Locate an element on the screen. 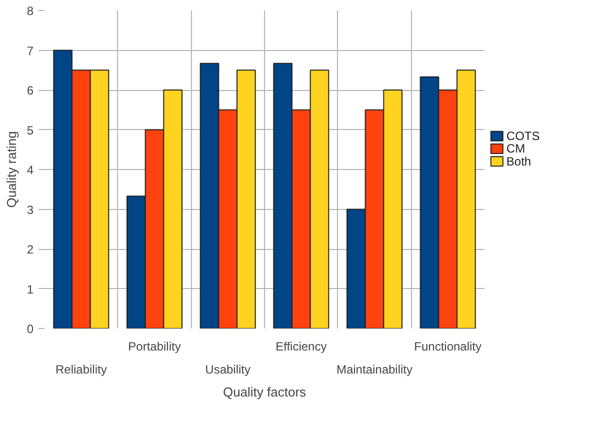  x-tick-label: Portability is located at coordinates (154, 347).